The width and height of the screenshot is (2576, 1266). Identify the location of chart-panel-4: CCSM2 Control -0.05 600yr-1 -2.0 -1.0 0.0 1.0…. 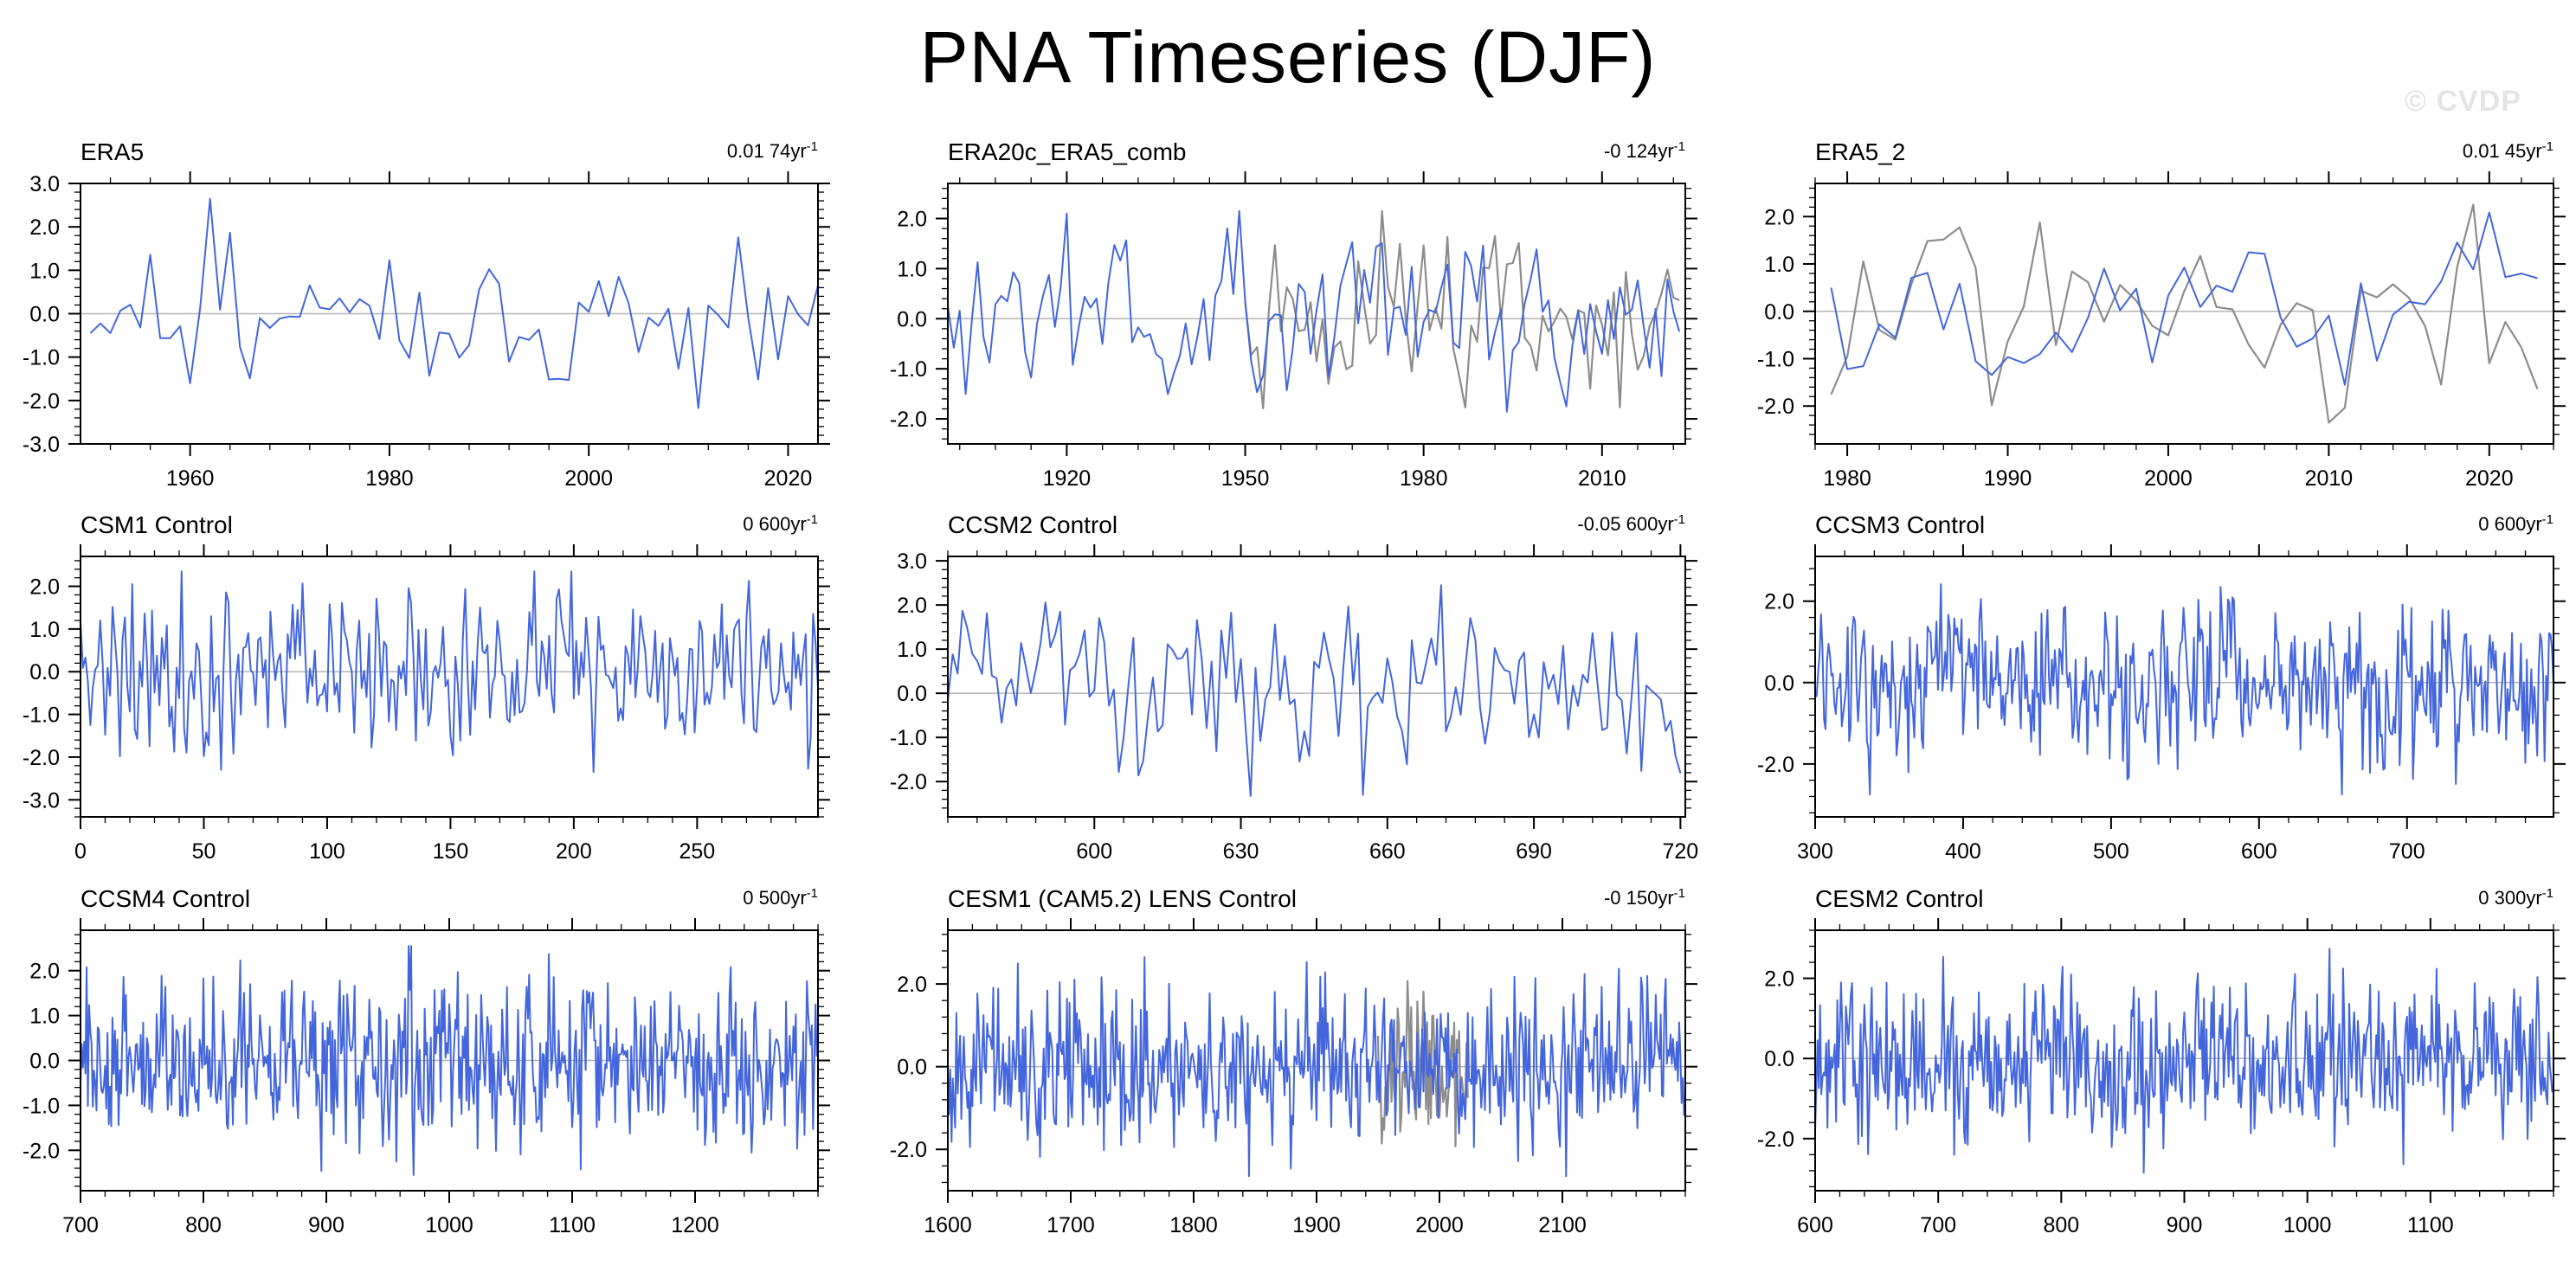
(1294, 687).